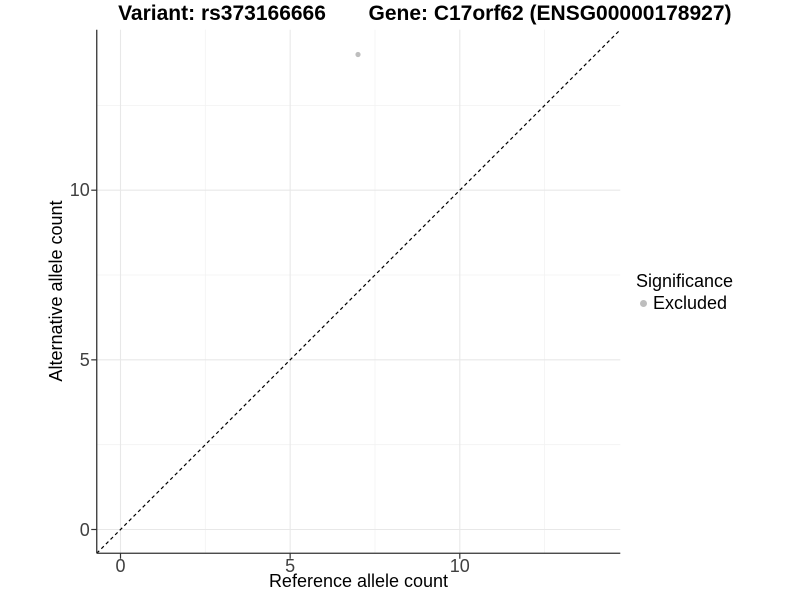 This screenshot has height=600, width=800. Describe the element at coordinates (358, 54) in the screenshot. I see `data-point` at that location.